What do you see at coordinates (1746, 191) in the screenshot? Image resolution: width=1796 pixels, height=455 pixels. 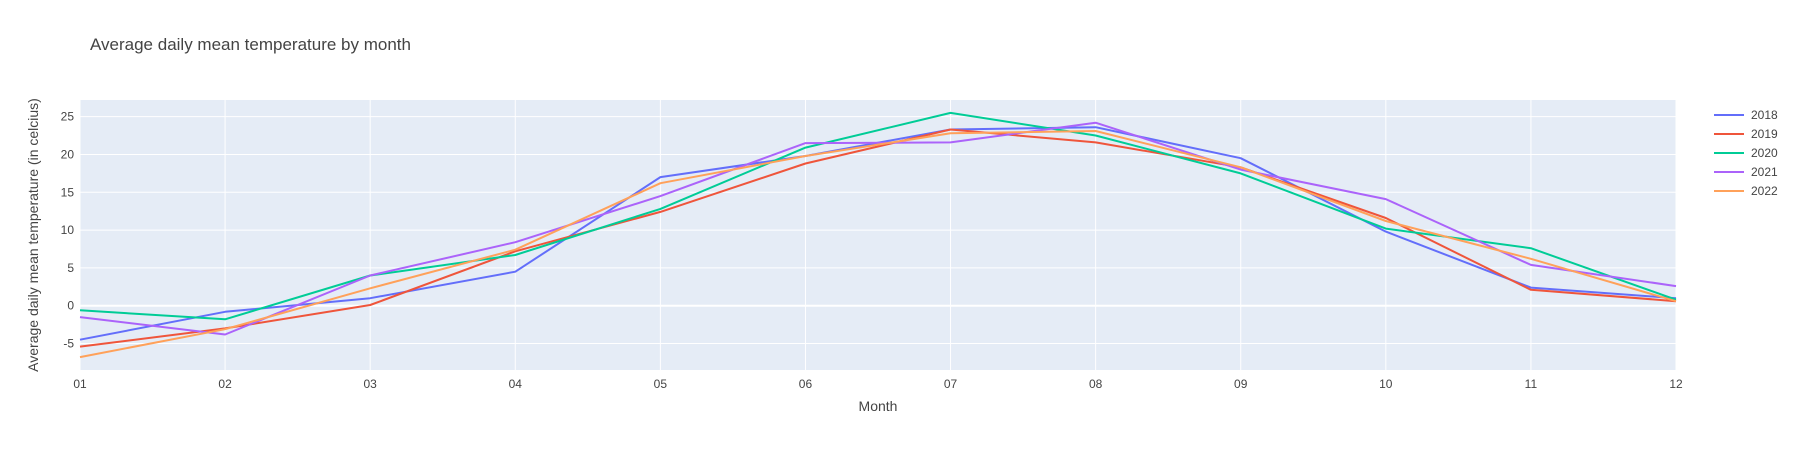 I see `legend-item-2022: 2022` at bounding box center [1746, 191].